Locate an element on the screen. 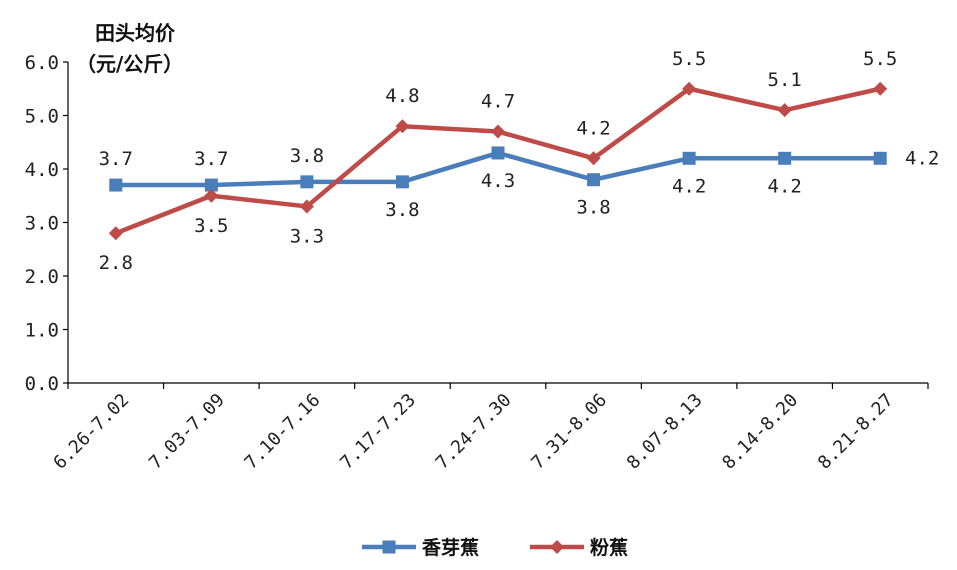 This screenshot has height=570, width=957. legend: 香芽蕉 粉蕉 is located at coordinates (495, 547).